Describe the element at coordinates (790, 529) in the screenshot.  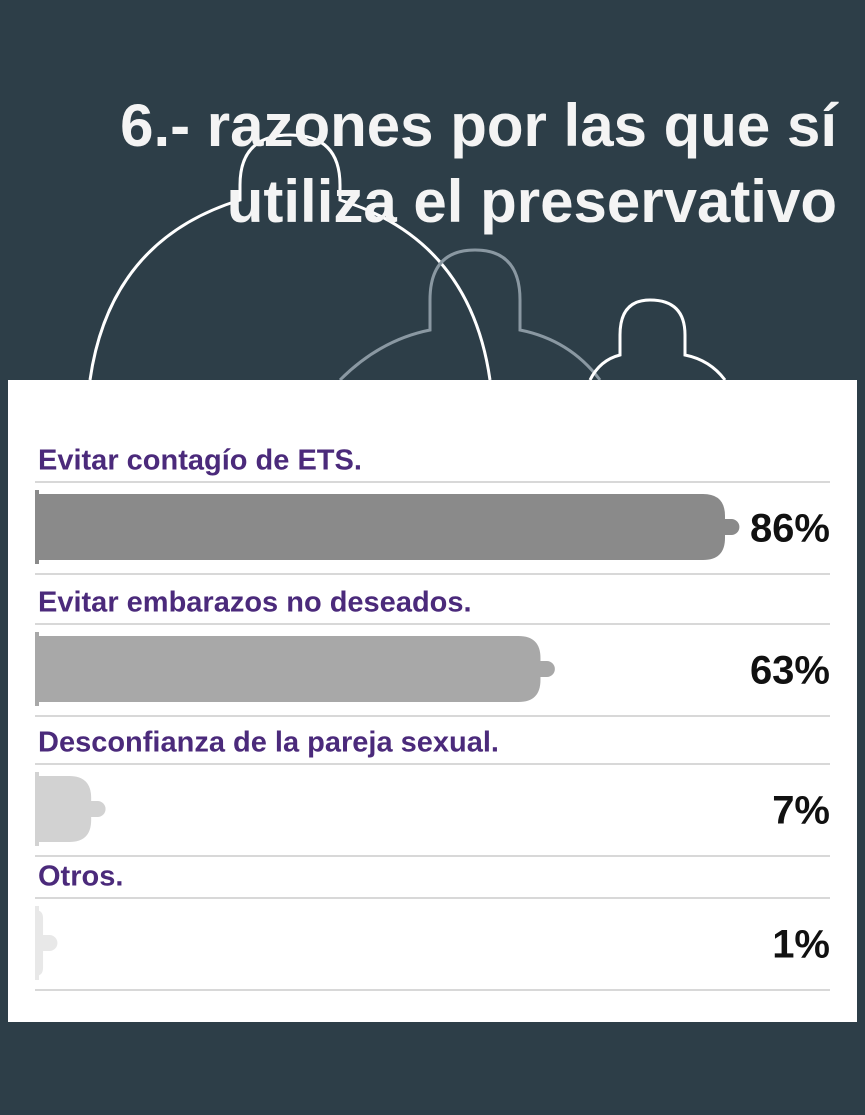
I see `value-label: 86%` at that location.